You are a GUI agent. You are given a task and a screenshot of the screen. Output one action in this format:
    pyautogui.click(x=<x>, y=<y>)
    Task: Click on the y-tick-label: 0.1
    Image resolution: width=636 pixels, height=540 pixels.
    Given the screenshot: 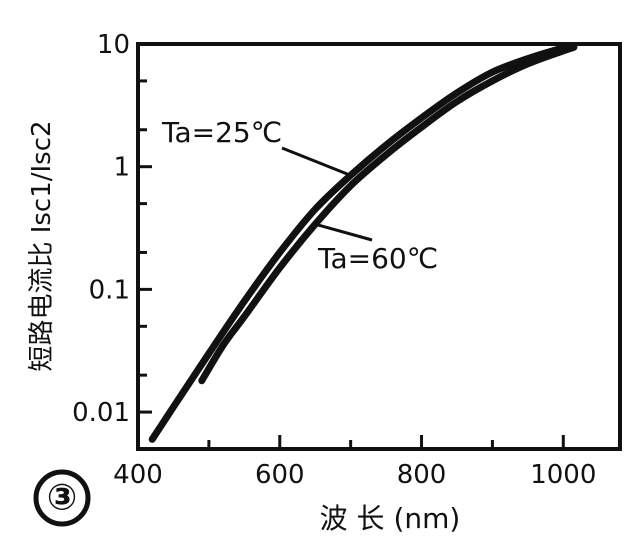 What is the action you would take?
    pyautogui.click(x=109, y=290)
    